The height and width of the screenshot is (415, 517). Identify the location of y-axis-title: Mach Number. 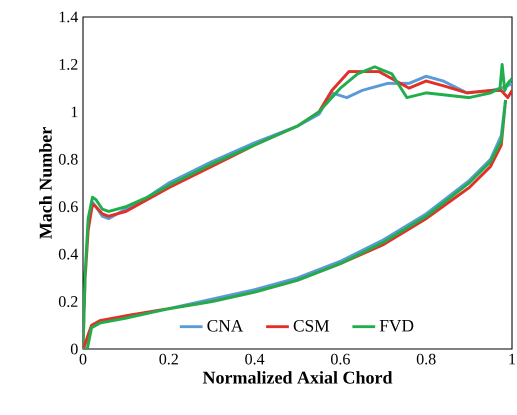
(45, 183).